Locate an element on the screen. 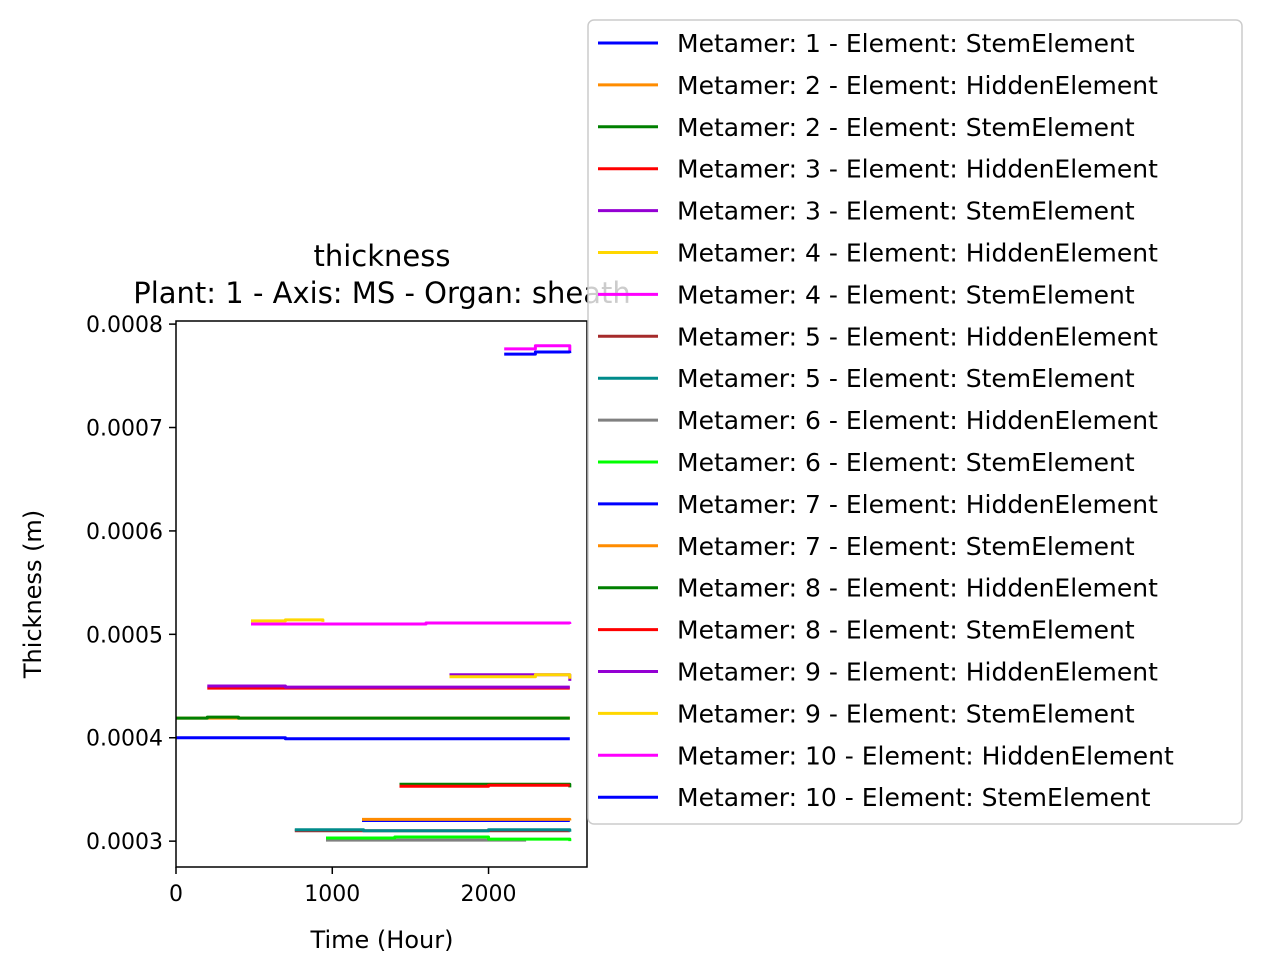 The image size is (1261, 975). legend-label: Metamer: 1 - Element: StemElement is located at coordinates (906, 43).